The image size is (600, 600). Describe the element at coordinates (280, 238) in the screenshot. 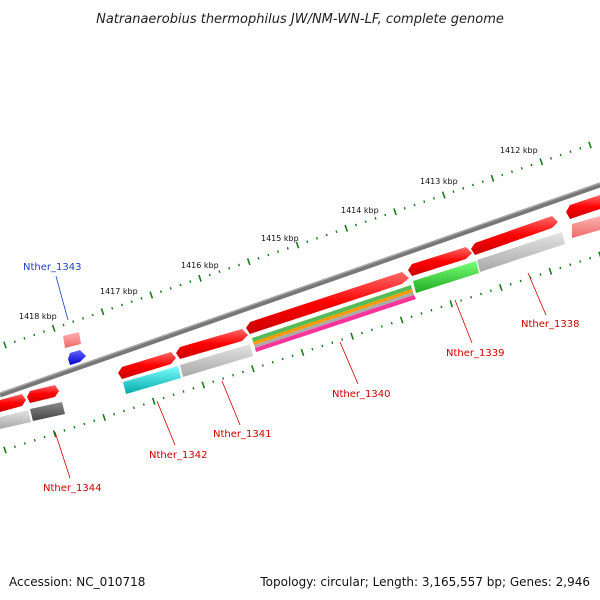

I see `scale-label-1415: 1415 kbp` at that location.